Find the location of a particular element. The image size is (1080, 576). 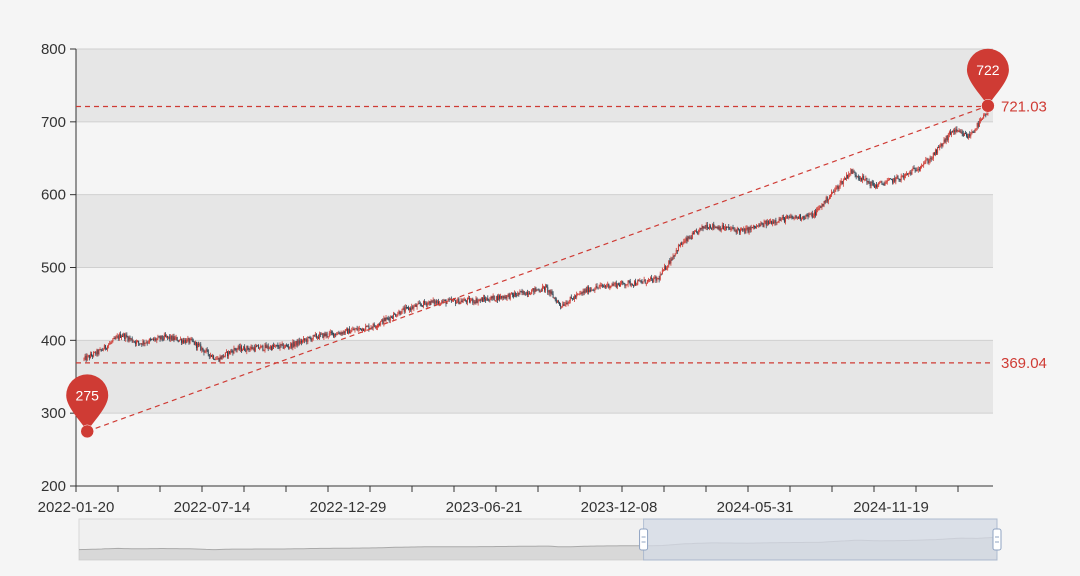

mark-line-label: 721.03 is located at coordinates (1024, 107).